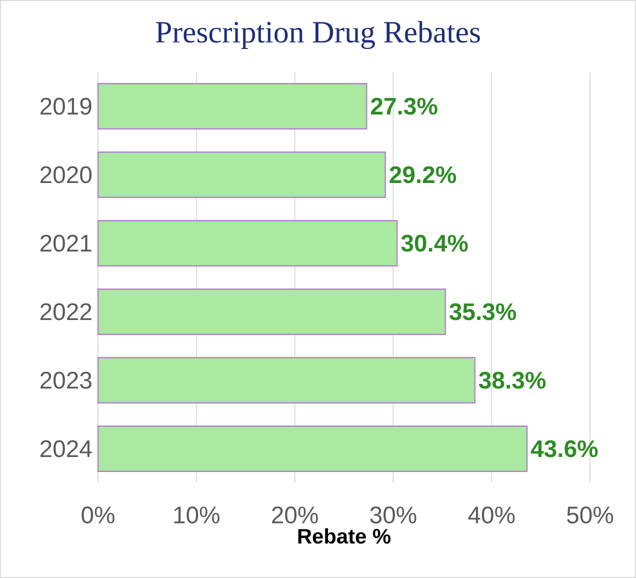  What do you see at coordinates (318, 35) in the screenshot?
I see `chart-title: Prescription Drug Rebates` at bounding box center [318, 35].